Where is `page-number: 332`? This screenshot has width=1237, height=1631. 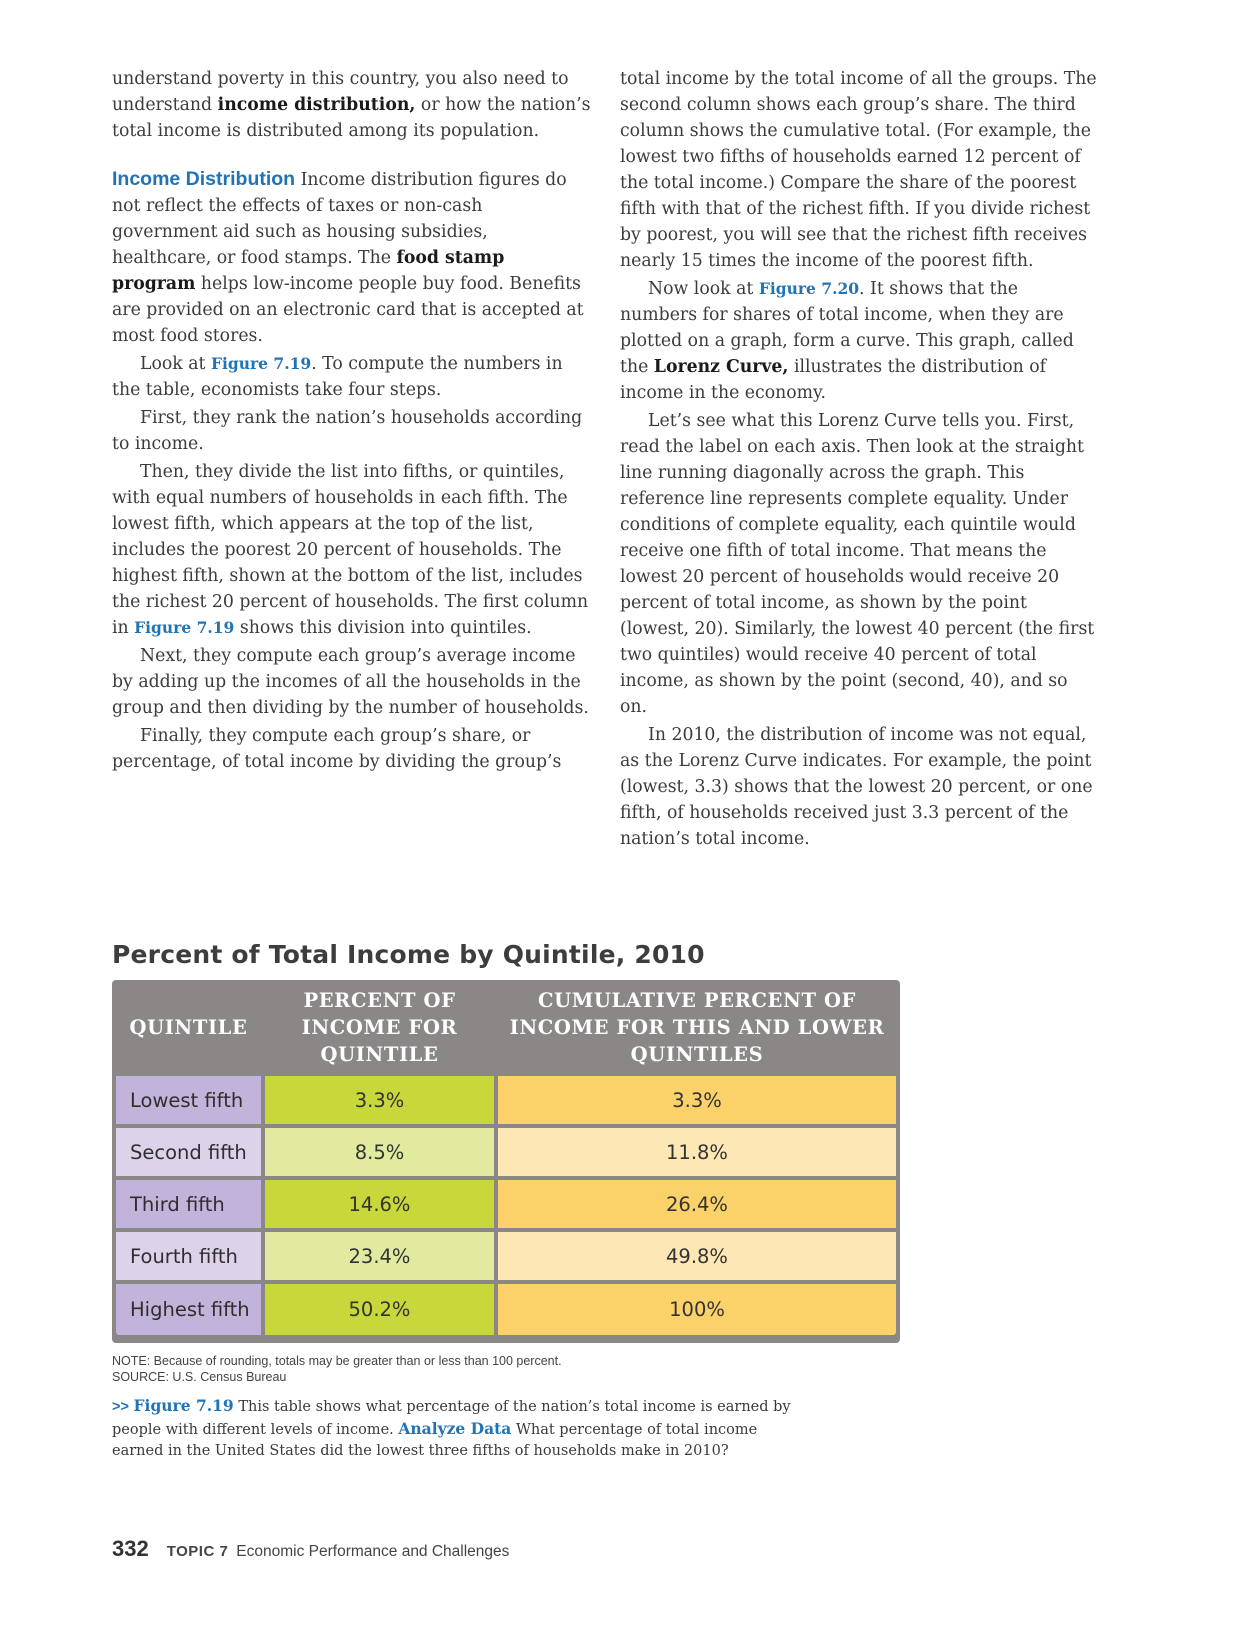
page-number: 332 is located at coordinates (130, 1548).